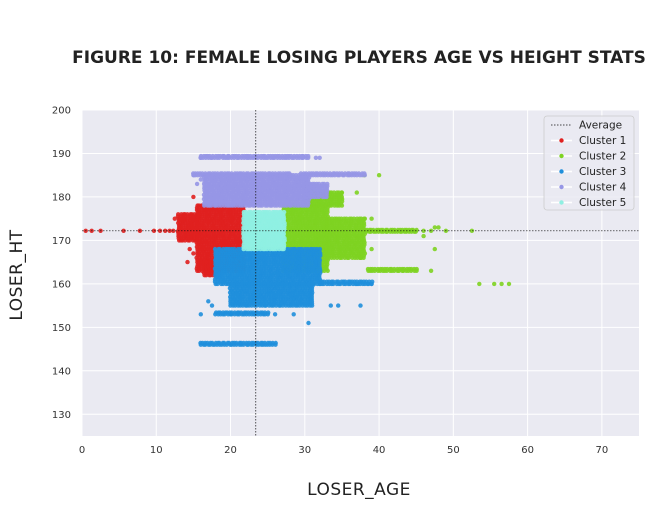  What do you see at coordinates (359, 490) in the screenshot?
I see `x-axis-title: LOSER_AGE` at bounding box center [359, 490].